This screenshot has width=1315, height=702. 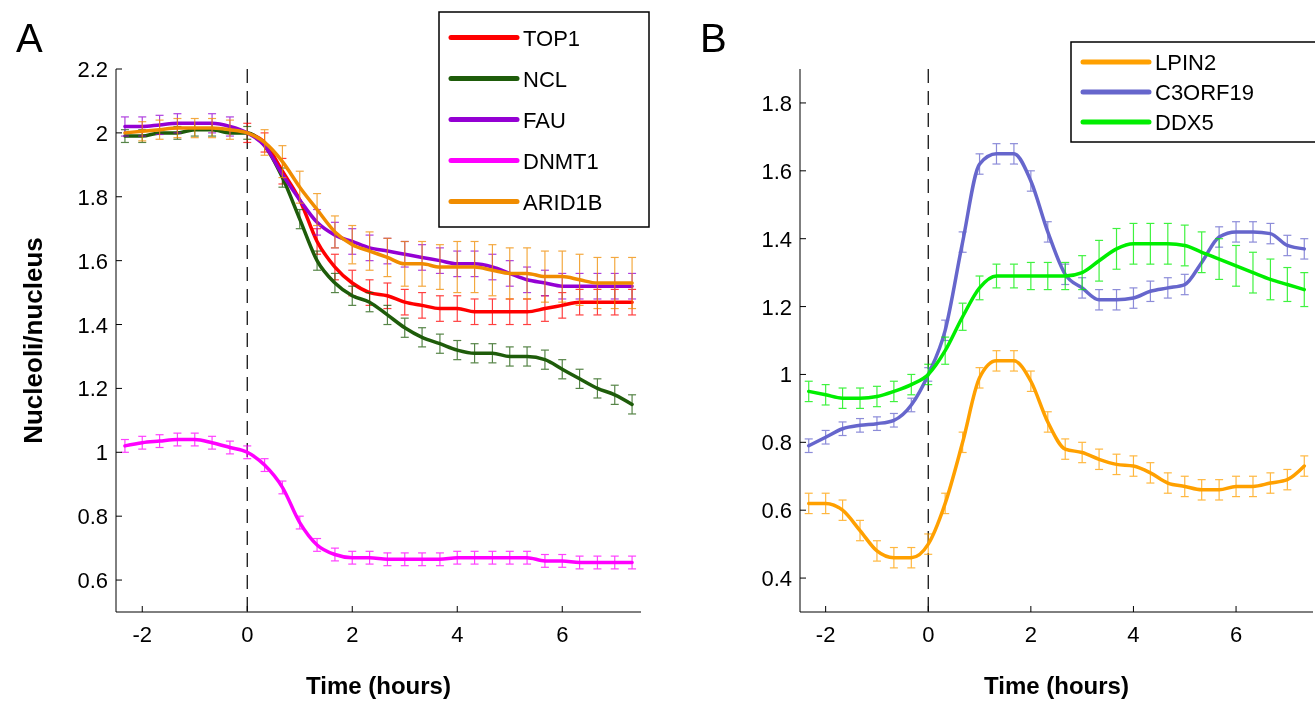 What do you see at coordinates (92, 69) in the screenshot?
I see `y-tick-label: 2.2` at bounding box center [92, 69].